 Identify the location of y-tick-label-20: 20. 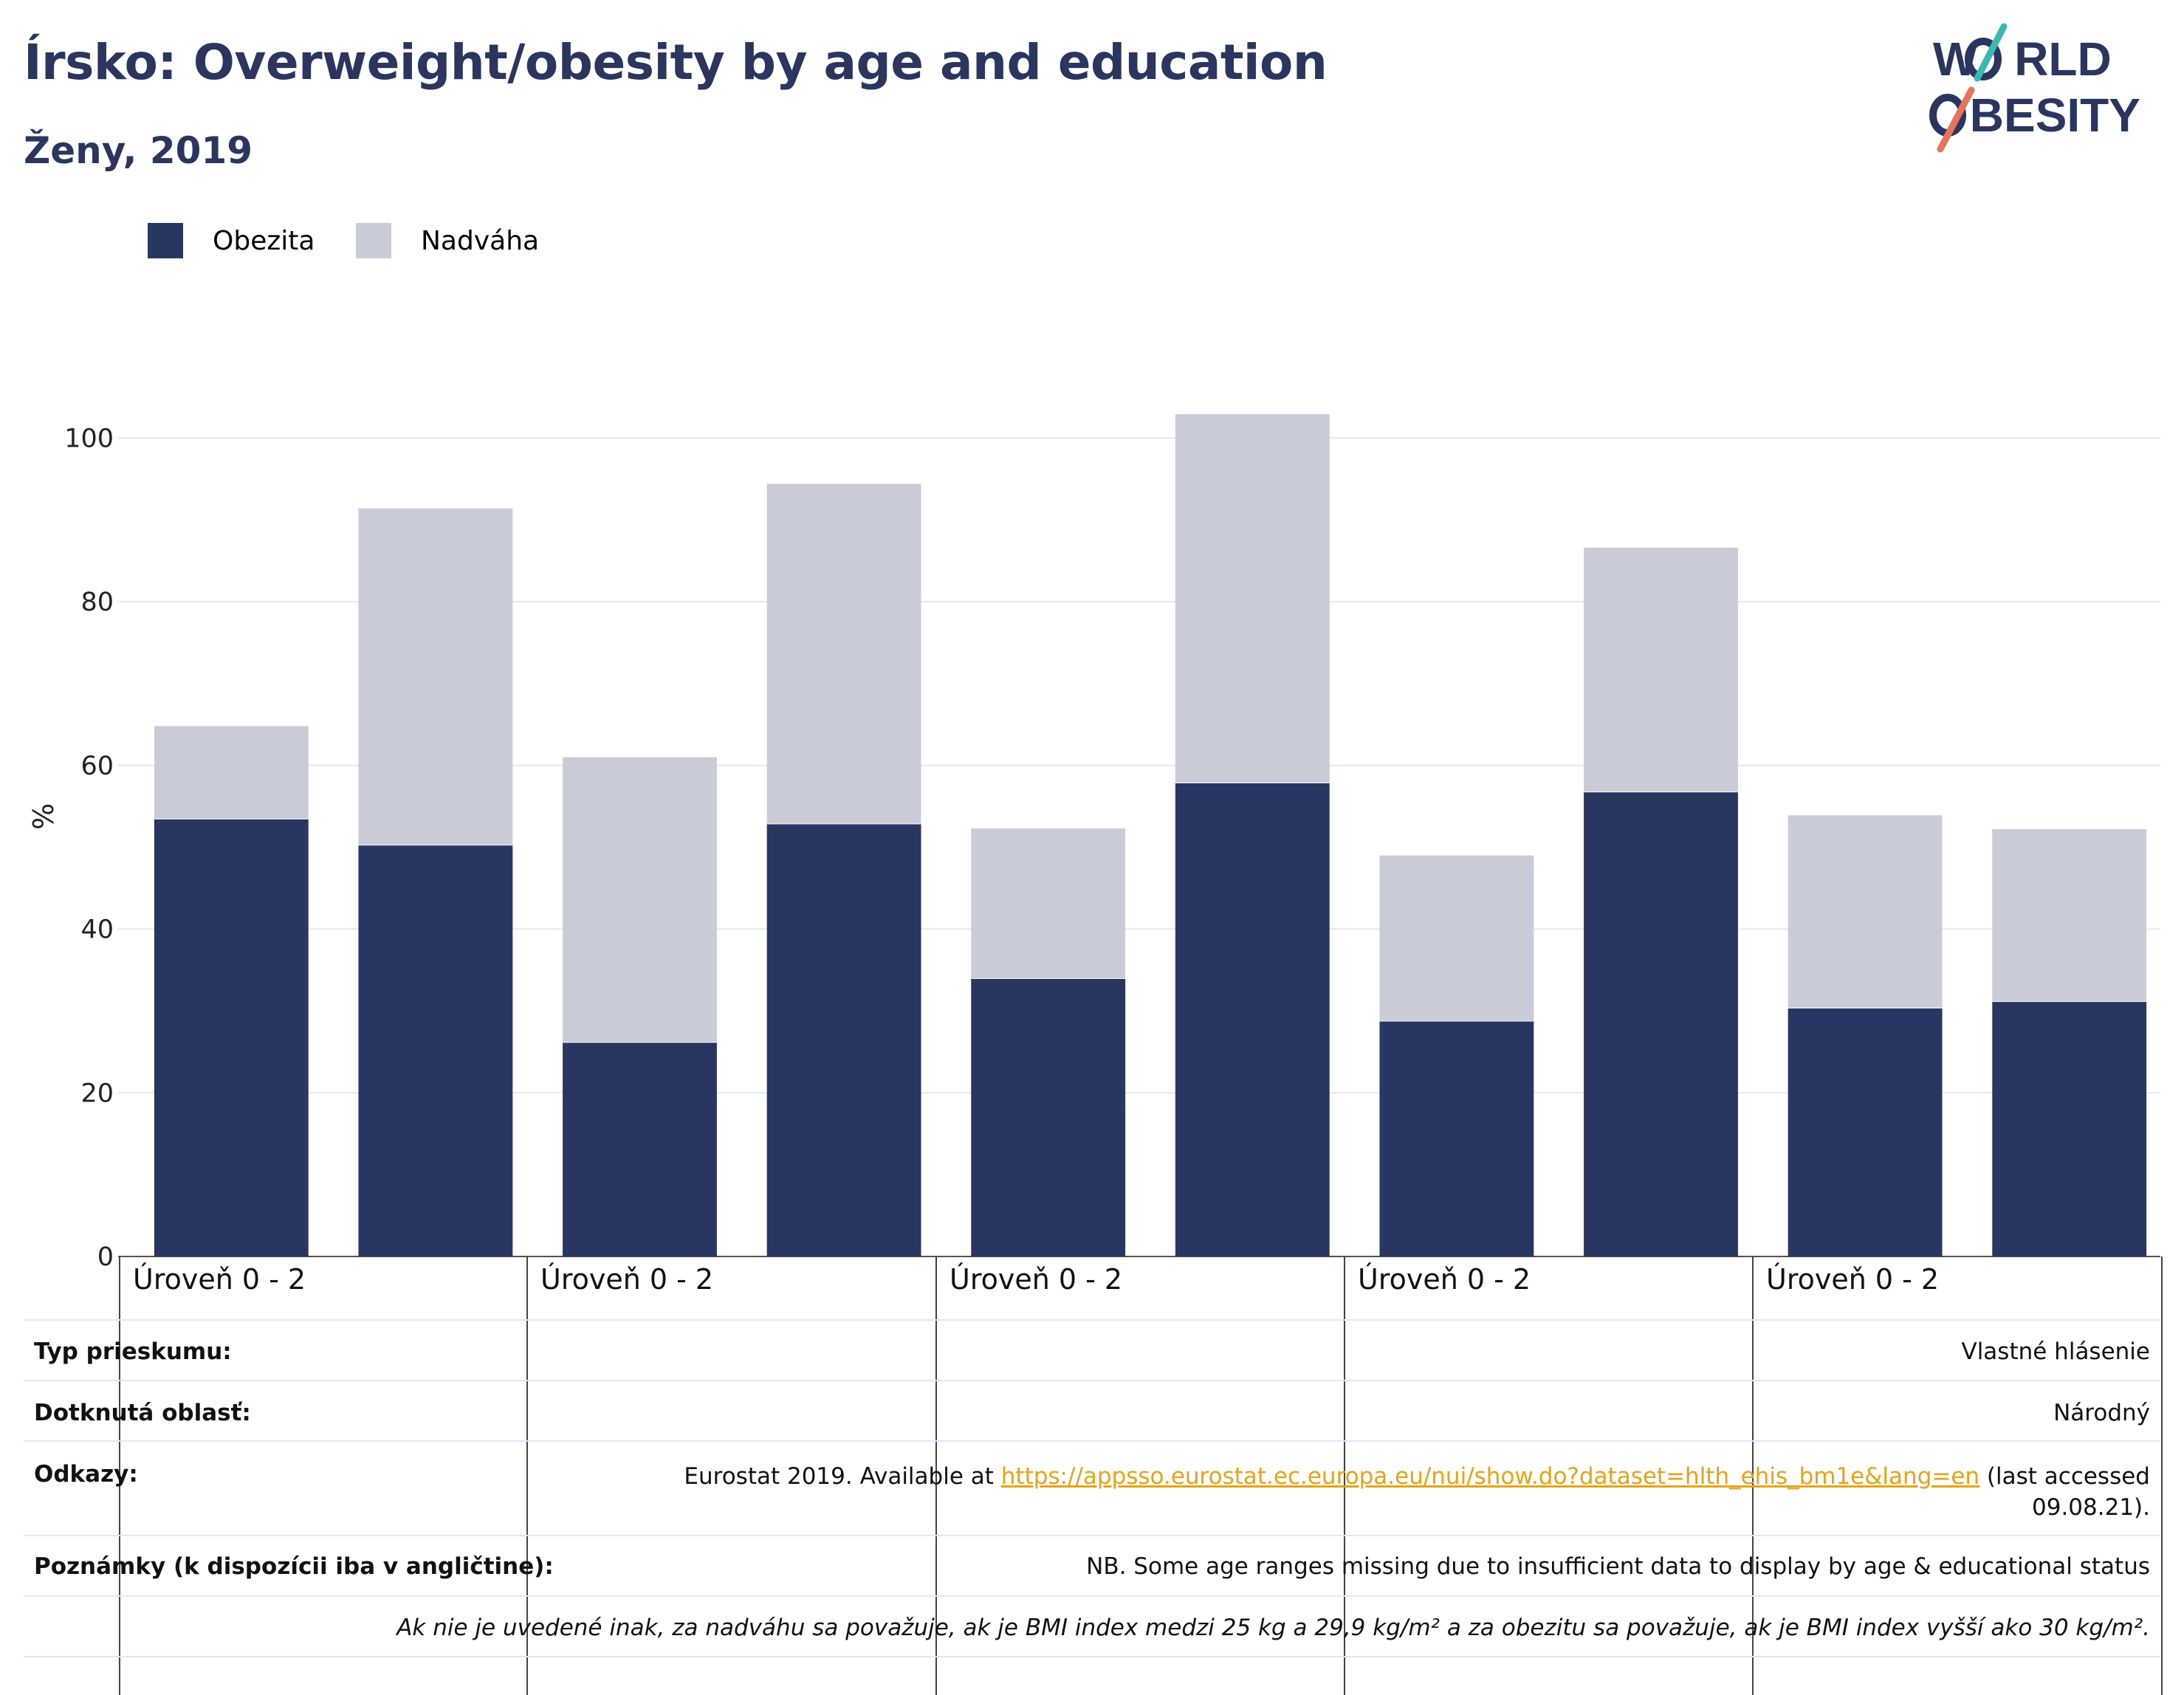
(97, 1093).